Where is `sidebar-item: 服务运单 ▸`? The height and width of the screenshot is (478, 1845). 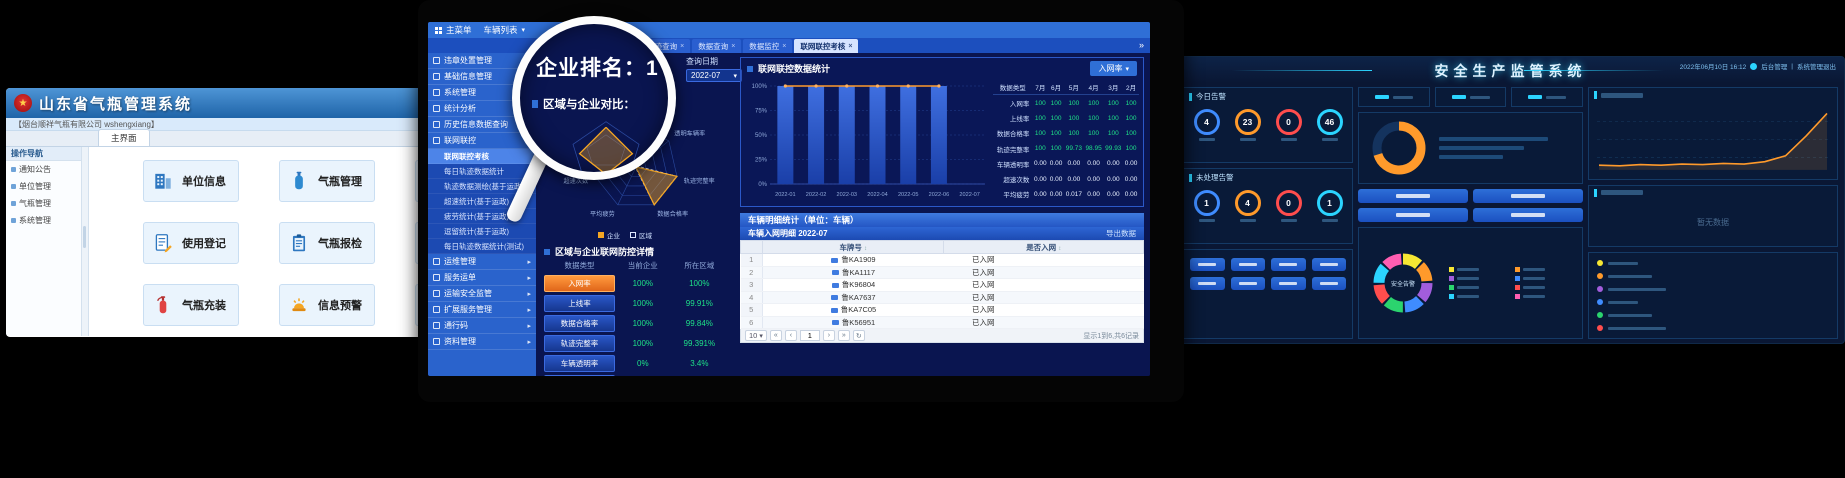
sidebar-item: 服务运单 ▸ is located at coordinates (482, 278).